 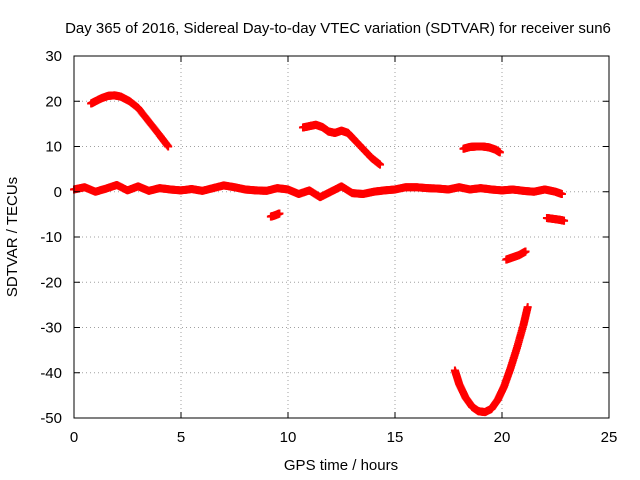 I want to click on x-tick-label: 10, so click(x=288, y=437).